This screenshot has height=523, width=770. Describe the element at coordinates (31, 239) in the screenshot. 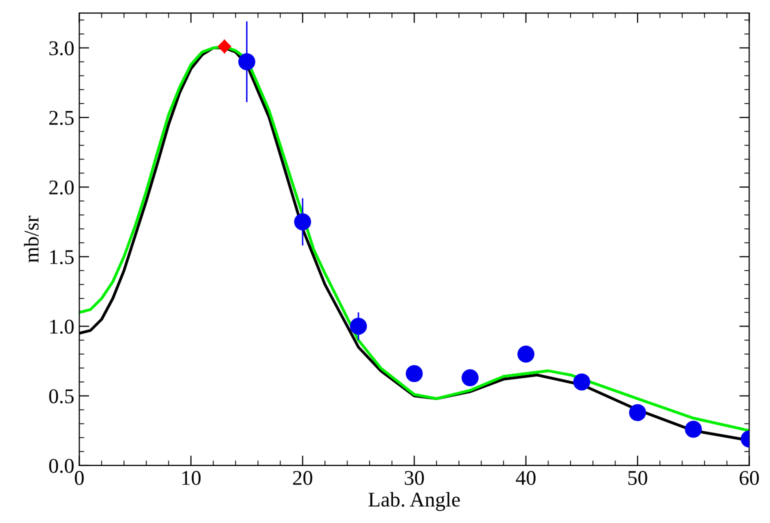

I see `y-axis-title: mb/sr` at that location.